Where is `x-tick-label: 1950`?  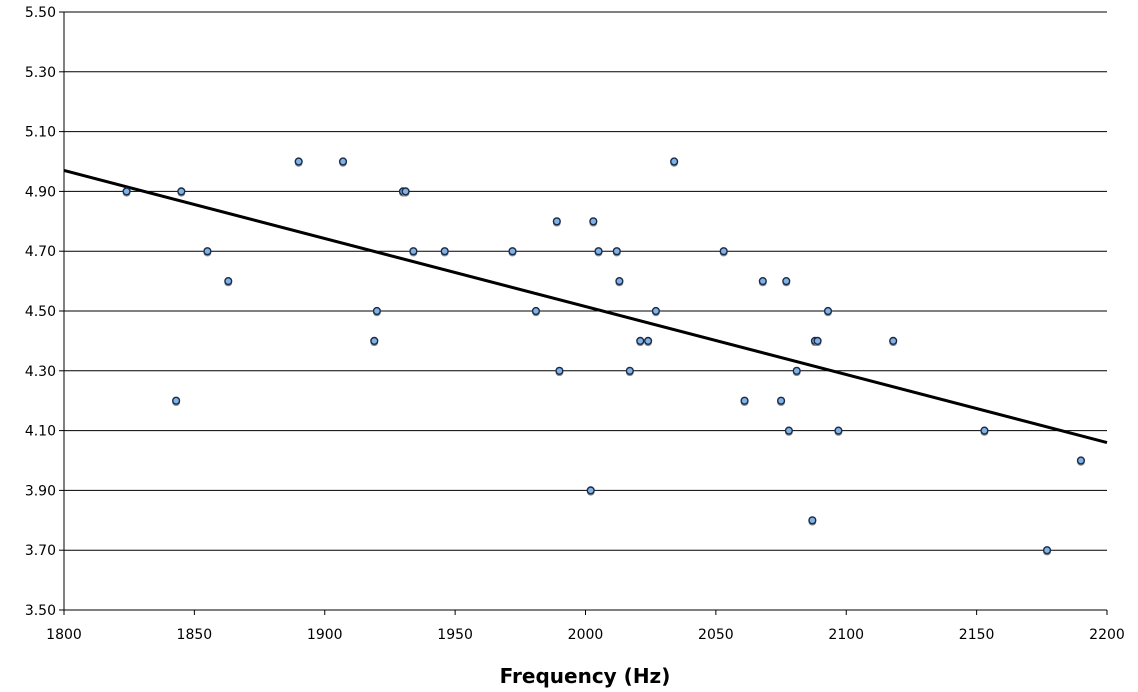
x-tick-label: 1950 is located at coordinates (455, 635).